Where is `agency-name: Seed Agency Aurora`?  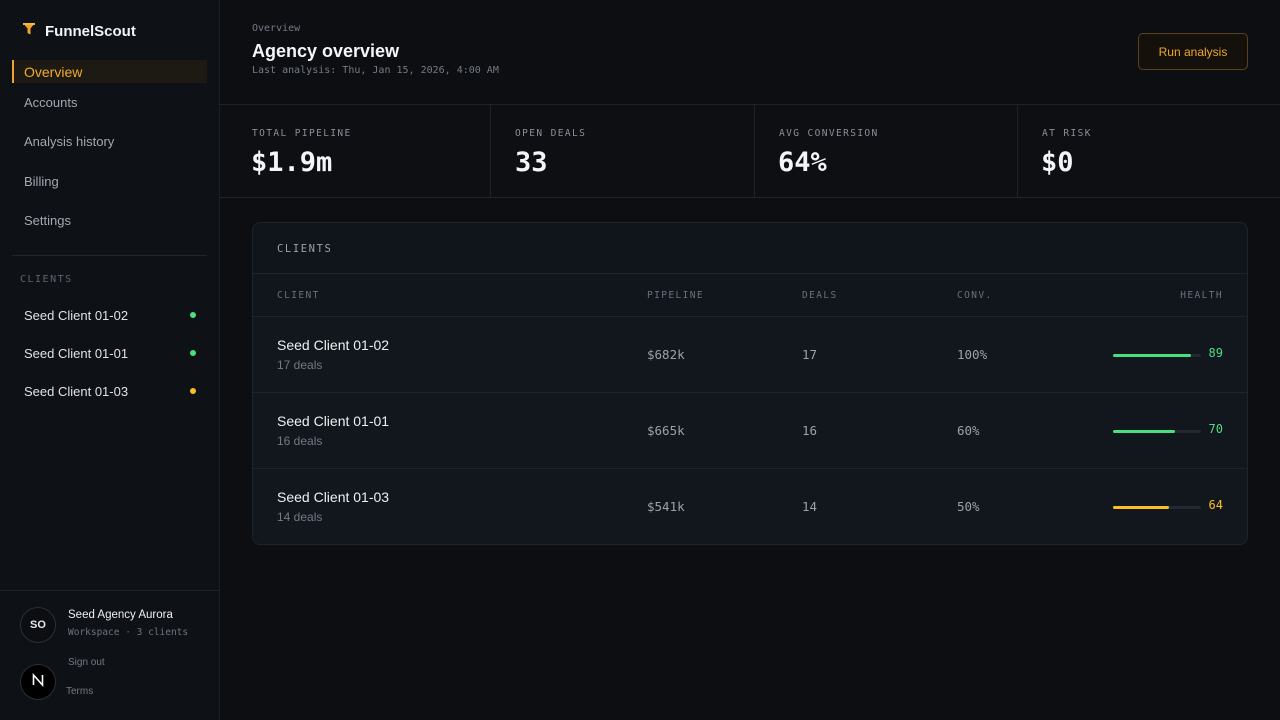 agency-name: Seed Agency Aurora is located at coordinates (120, 615).